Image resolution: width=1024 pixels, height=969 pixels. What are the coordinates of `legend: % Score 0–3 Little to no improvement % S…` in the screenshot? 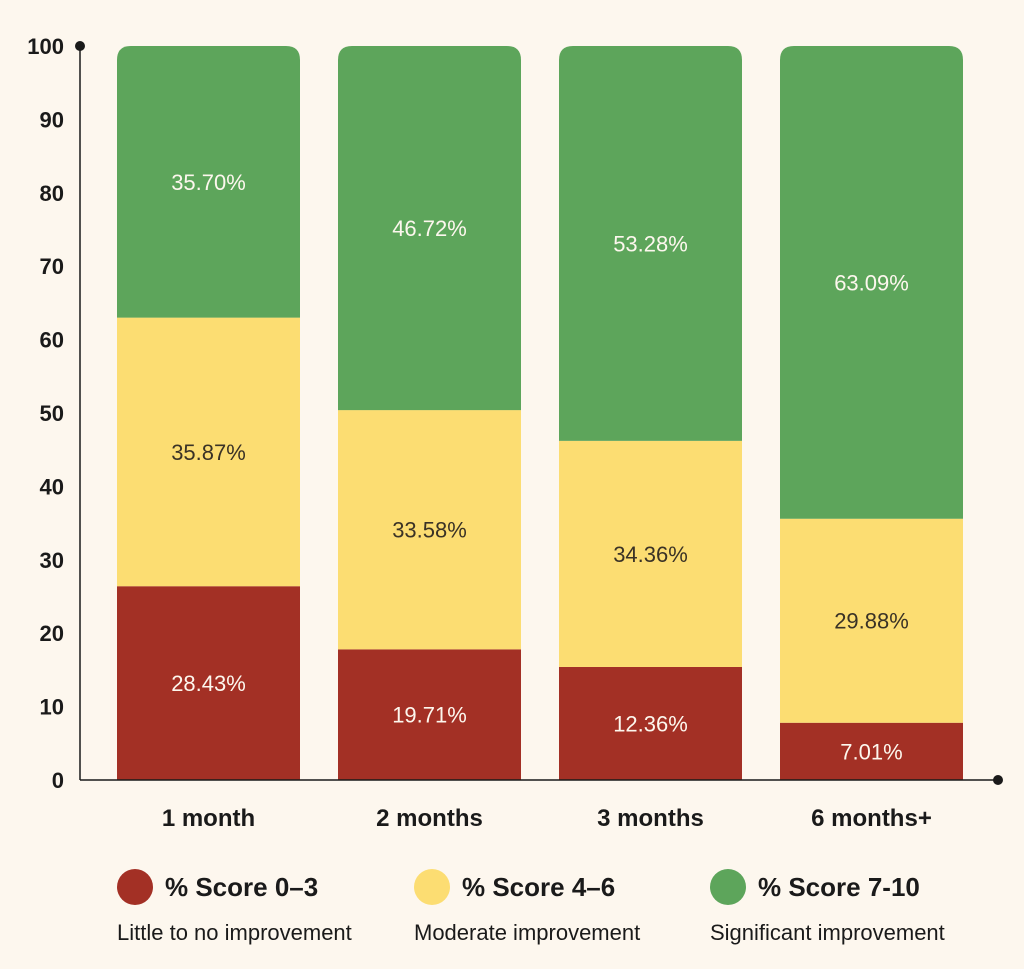 It's located at (512, 916).